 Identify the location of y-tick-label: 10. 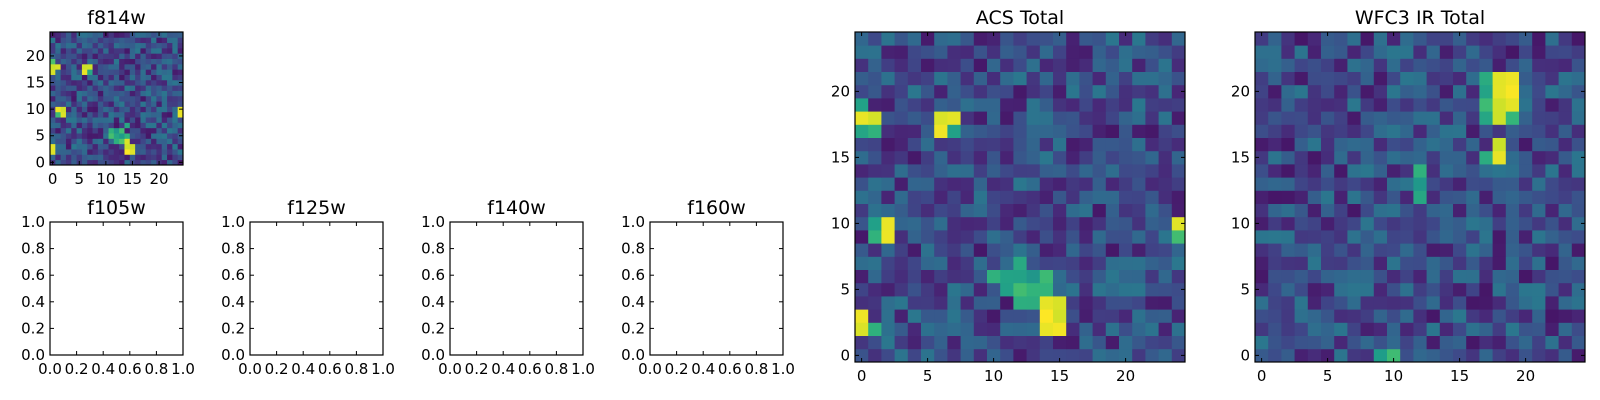
(1240, 223).